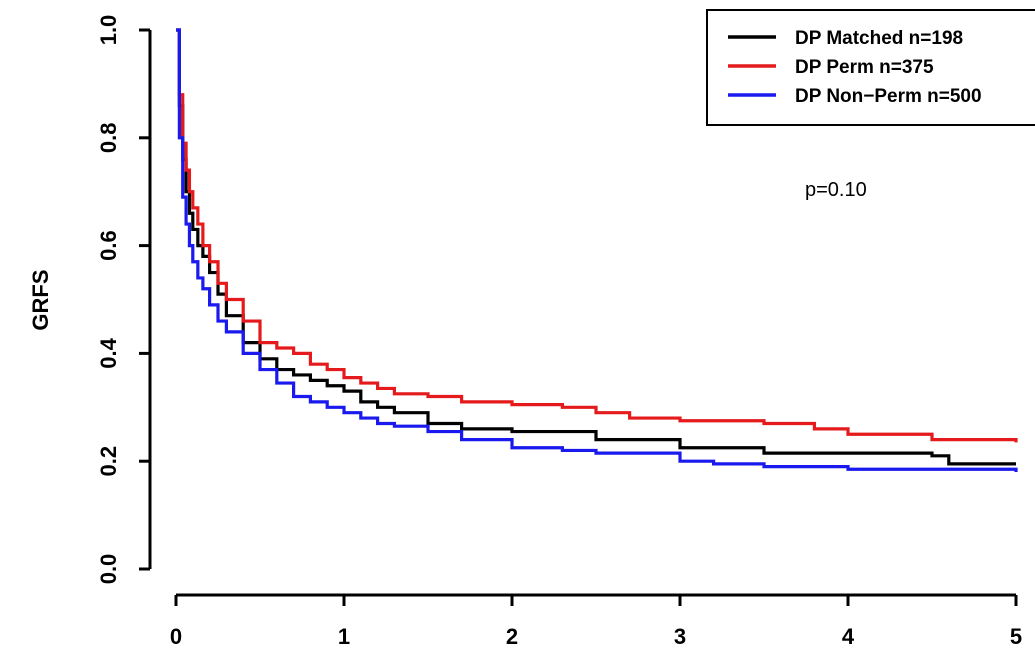  I want to click on y-tick-label: 0.8, so click(108, 138).